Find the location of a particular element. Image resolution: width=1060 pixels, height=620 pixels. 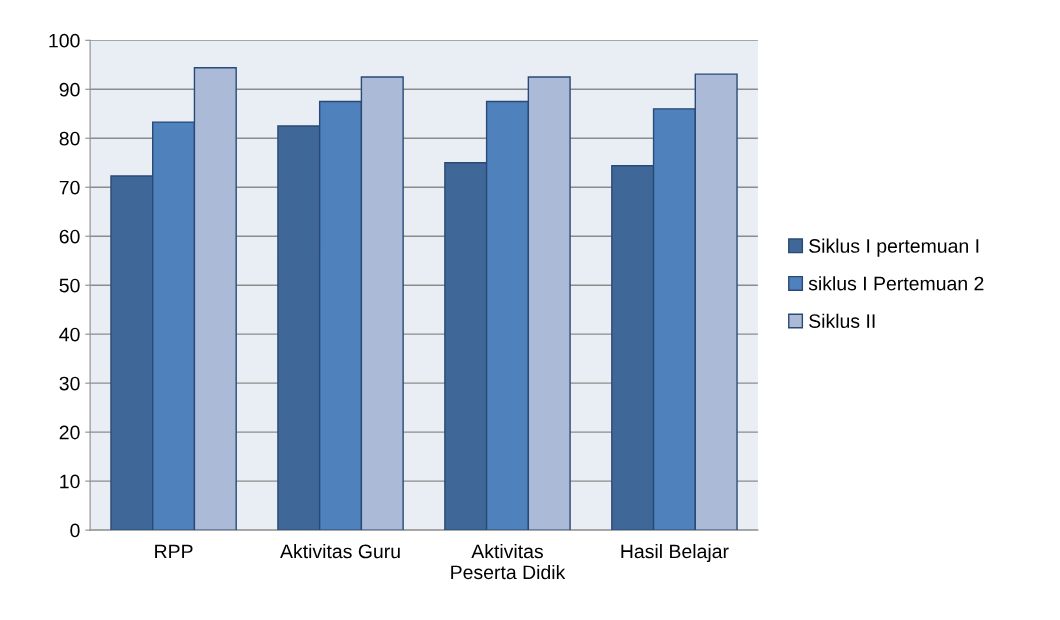

y-tick-label: 60 is located at coordinates (69, 236).